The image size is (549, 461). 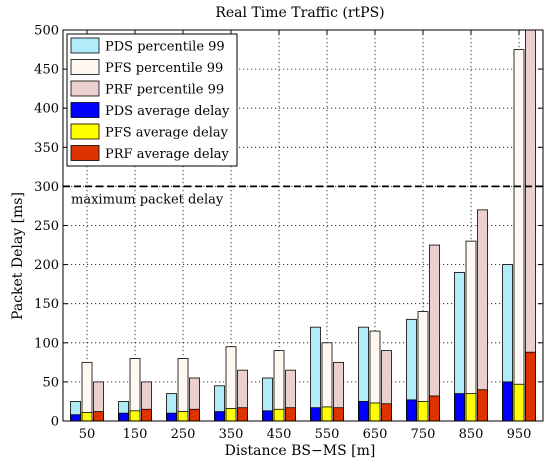 I want to click on legend-box, so click(x=152, y=100).